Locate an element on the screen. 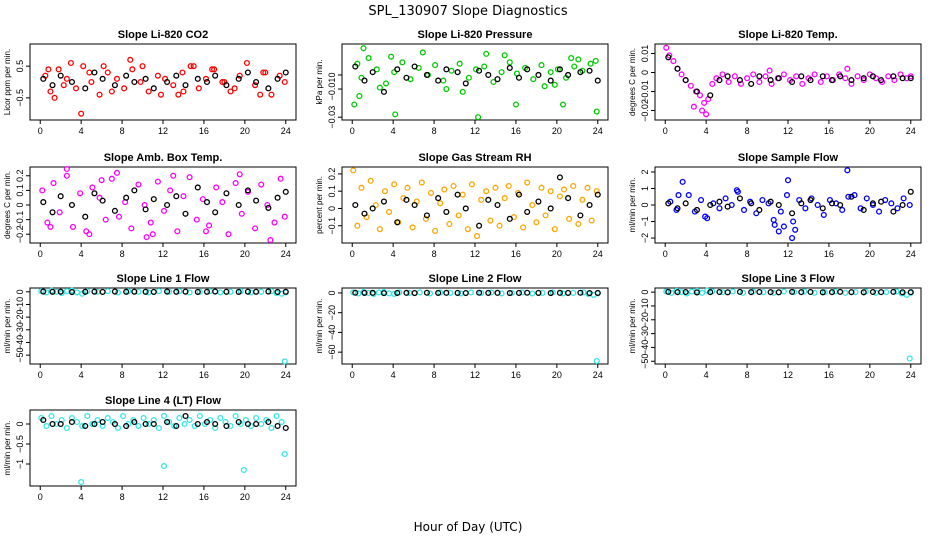  x-tick-label: 4 is located at coordinates (706, 375).